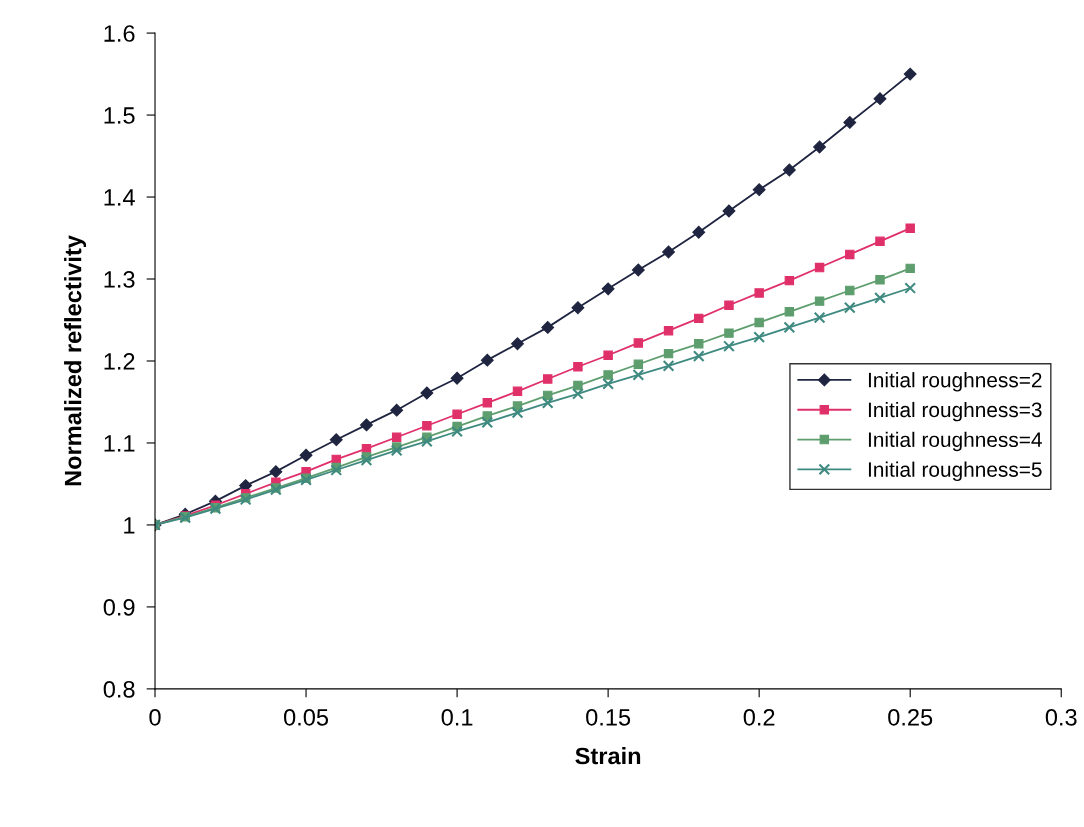  Describe the element at coordinates (119, 33) in the screenshot. I see `y-tick-label: 1.6` at that location.